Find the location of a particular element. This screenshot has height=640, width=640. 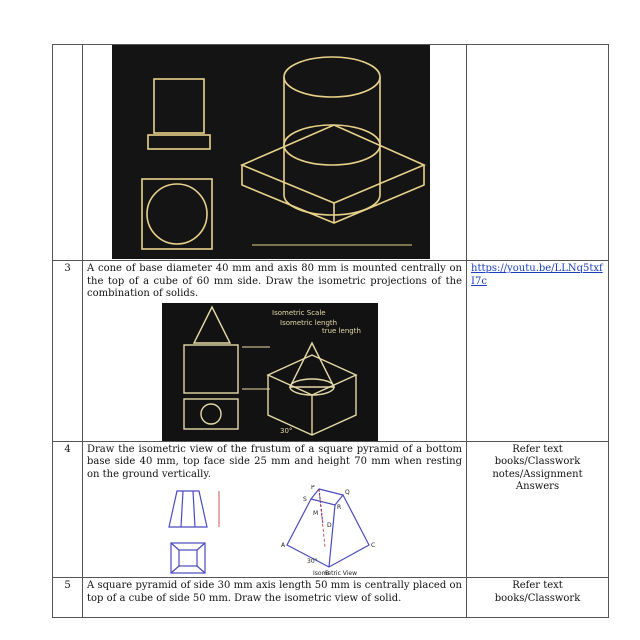

youtube-link: https://youtu.be/LLNq5txfI7c is located at coordinates (537, 275).